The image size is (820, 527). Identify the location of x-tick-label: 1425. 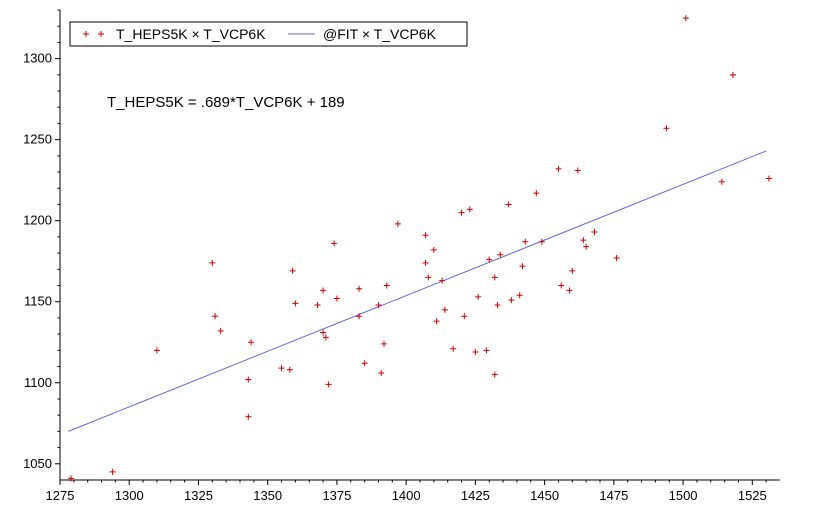
(475, 495).